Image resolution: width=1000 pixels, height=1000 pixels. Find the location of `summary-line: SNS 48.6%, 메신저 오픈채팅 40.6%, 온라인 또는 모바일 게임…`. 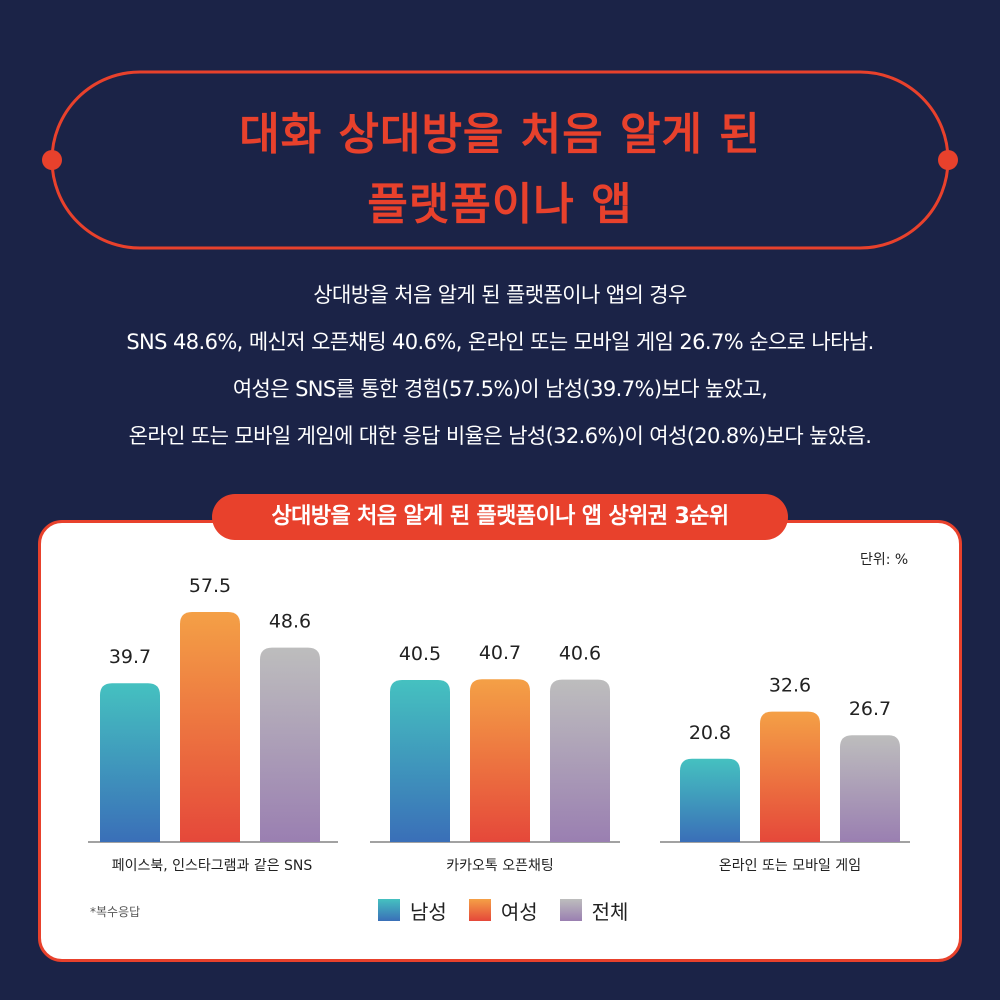

summary-line: SNS 48.6%, 메신저 오픈채팅 40.6%, 온라인 또는 모바일 게임… is located at coordinates (500, 342).